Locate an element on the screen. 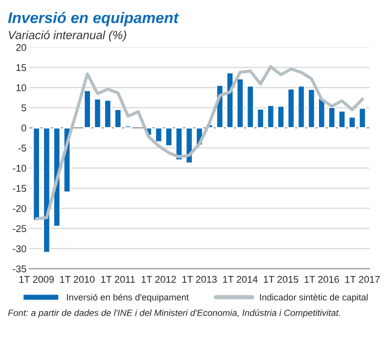  x-tick-label: 1T 2012 is located at coordinates (159, 279).